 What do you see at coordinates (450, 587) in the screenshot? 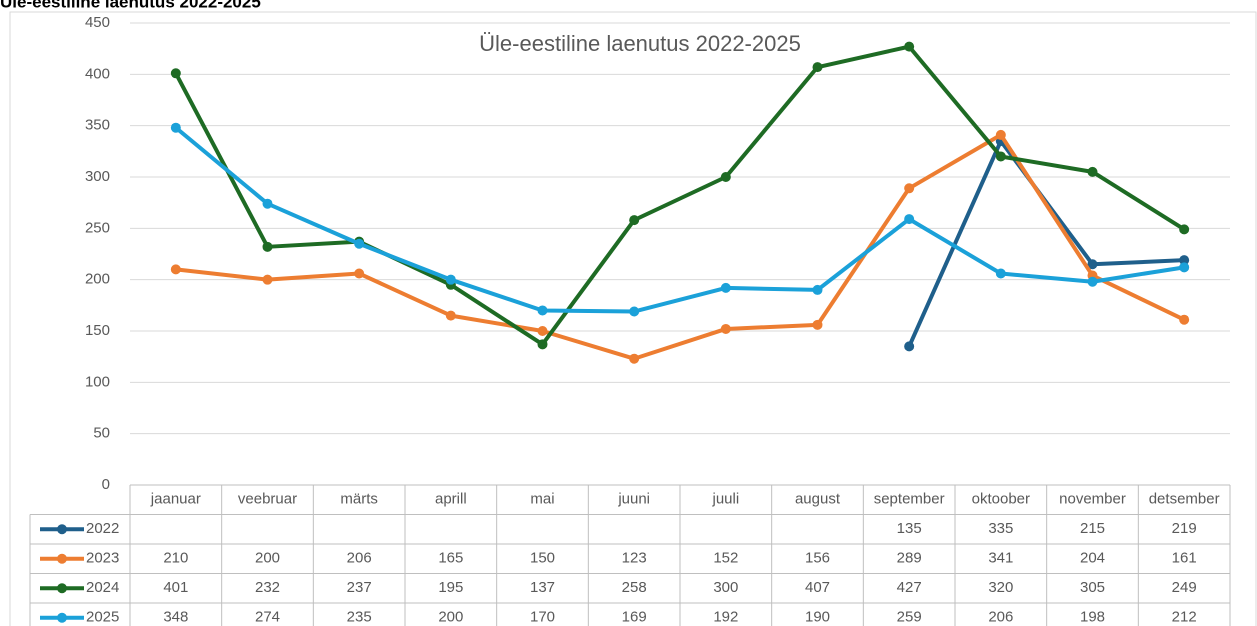
I see `table-value: 195` at bounding box center [450, 587].